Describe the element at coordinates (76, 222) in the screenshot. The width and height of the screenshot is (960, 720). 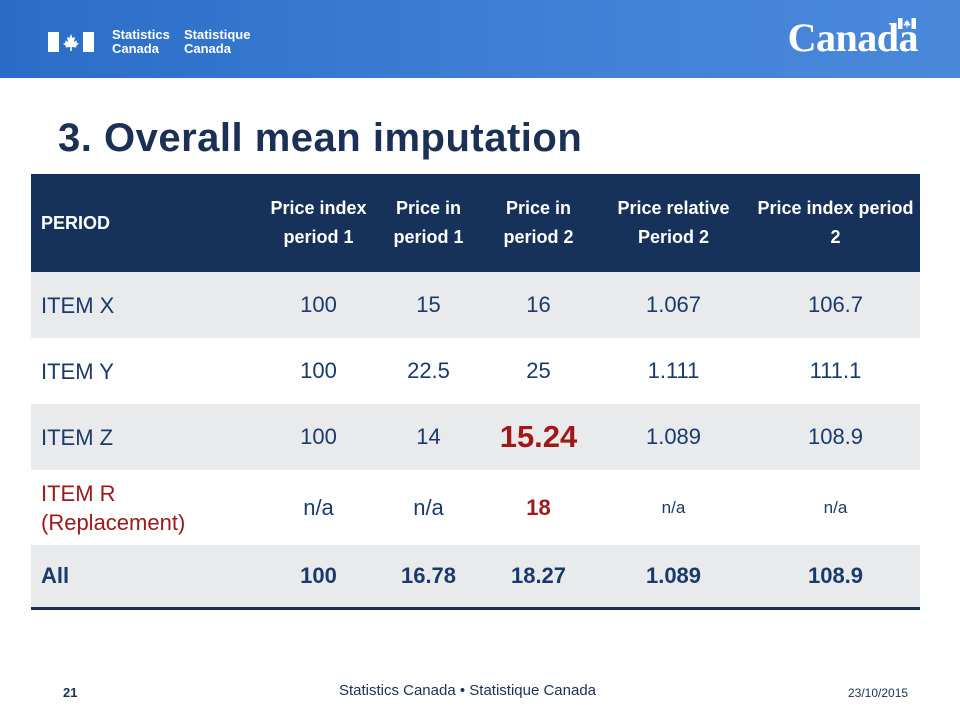
I see `column-header-period: PERIOD` at that location.